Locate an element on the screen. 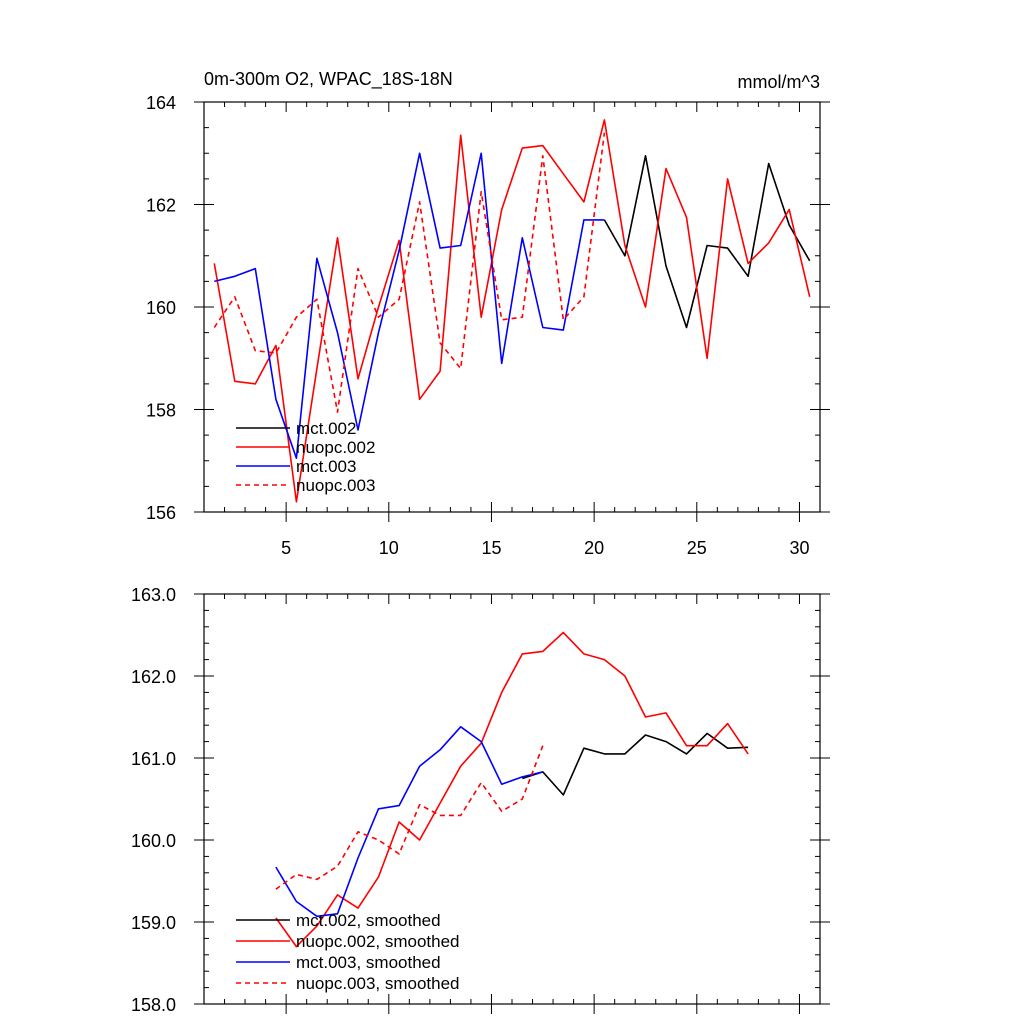 This screenshot has width=1024, height=1024. bottom-series-line-nuopc-003-smoothed is located at coordinates (409, 817).